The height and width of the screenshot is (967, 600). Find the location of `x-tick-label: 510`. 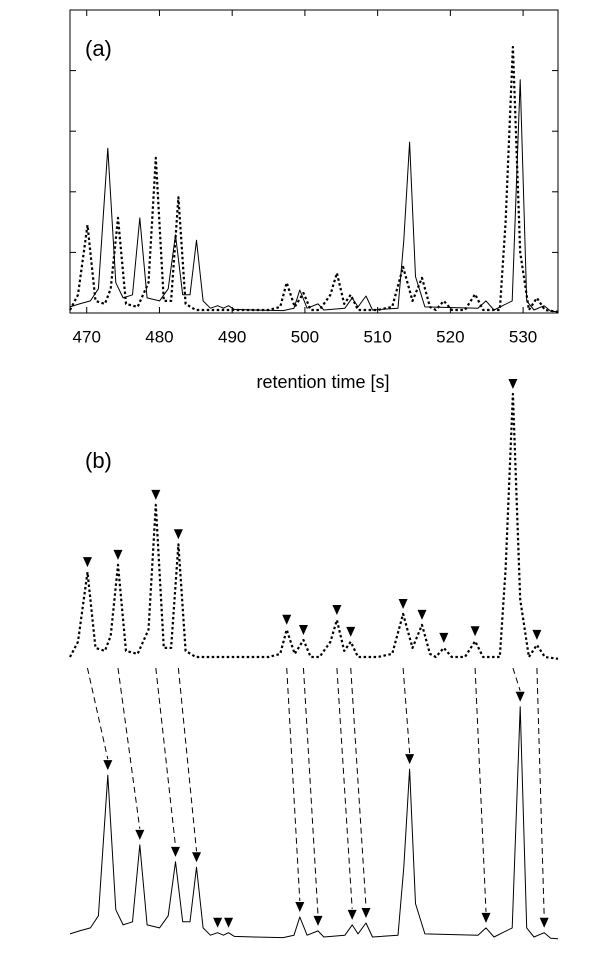

x-tick-label: 510 is located at coordinates (377, 336).